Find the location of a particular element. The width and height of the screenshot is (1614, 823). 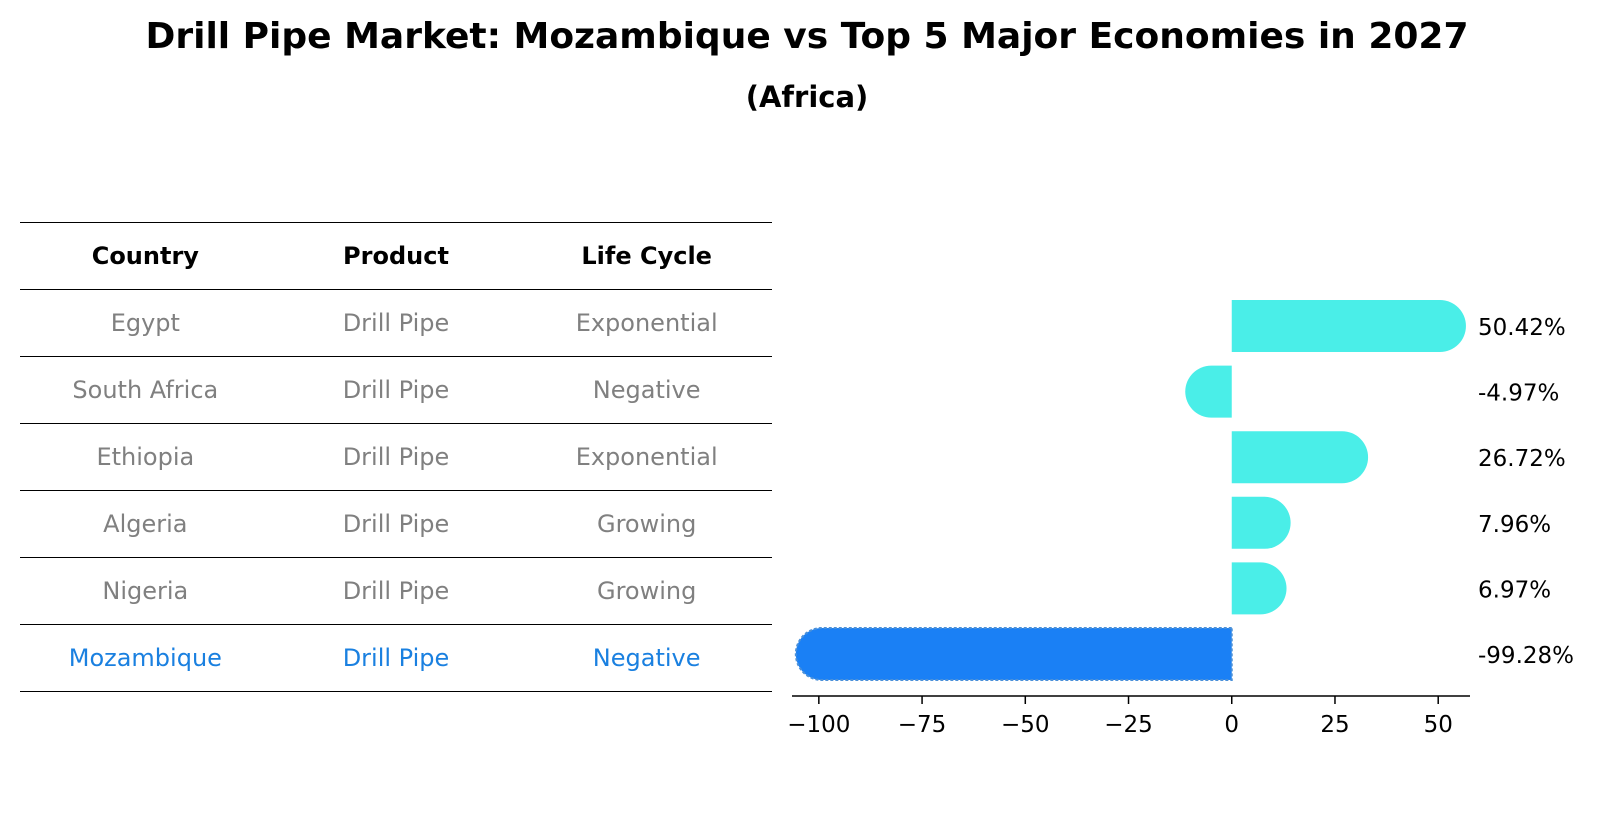

table-row: Algeria Drill Pipe Growing is located at coordinates (396, 524).